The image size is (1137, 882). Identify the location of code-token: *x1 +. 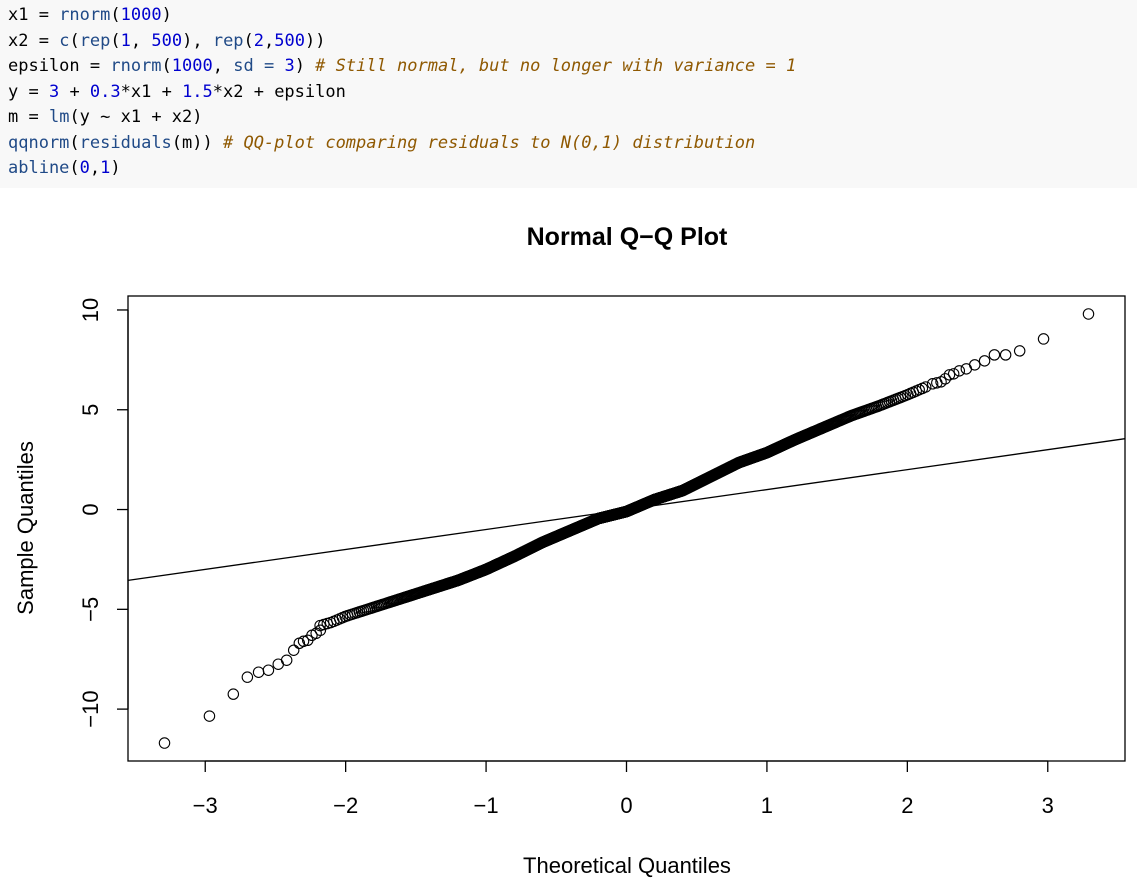
(151, 91).